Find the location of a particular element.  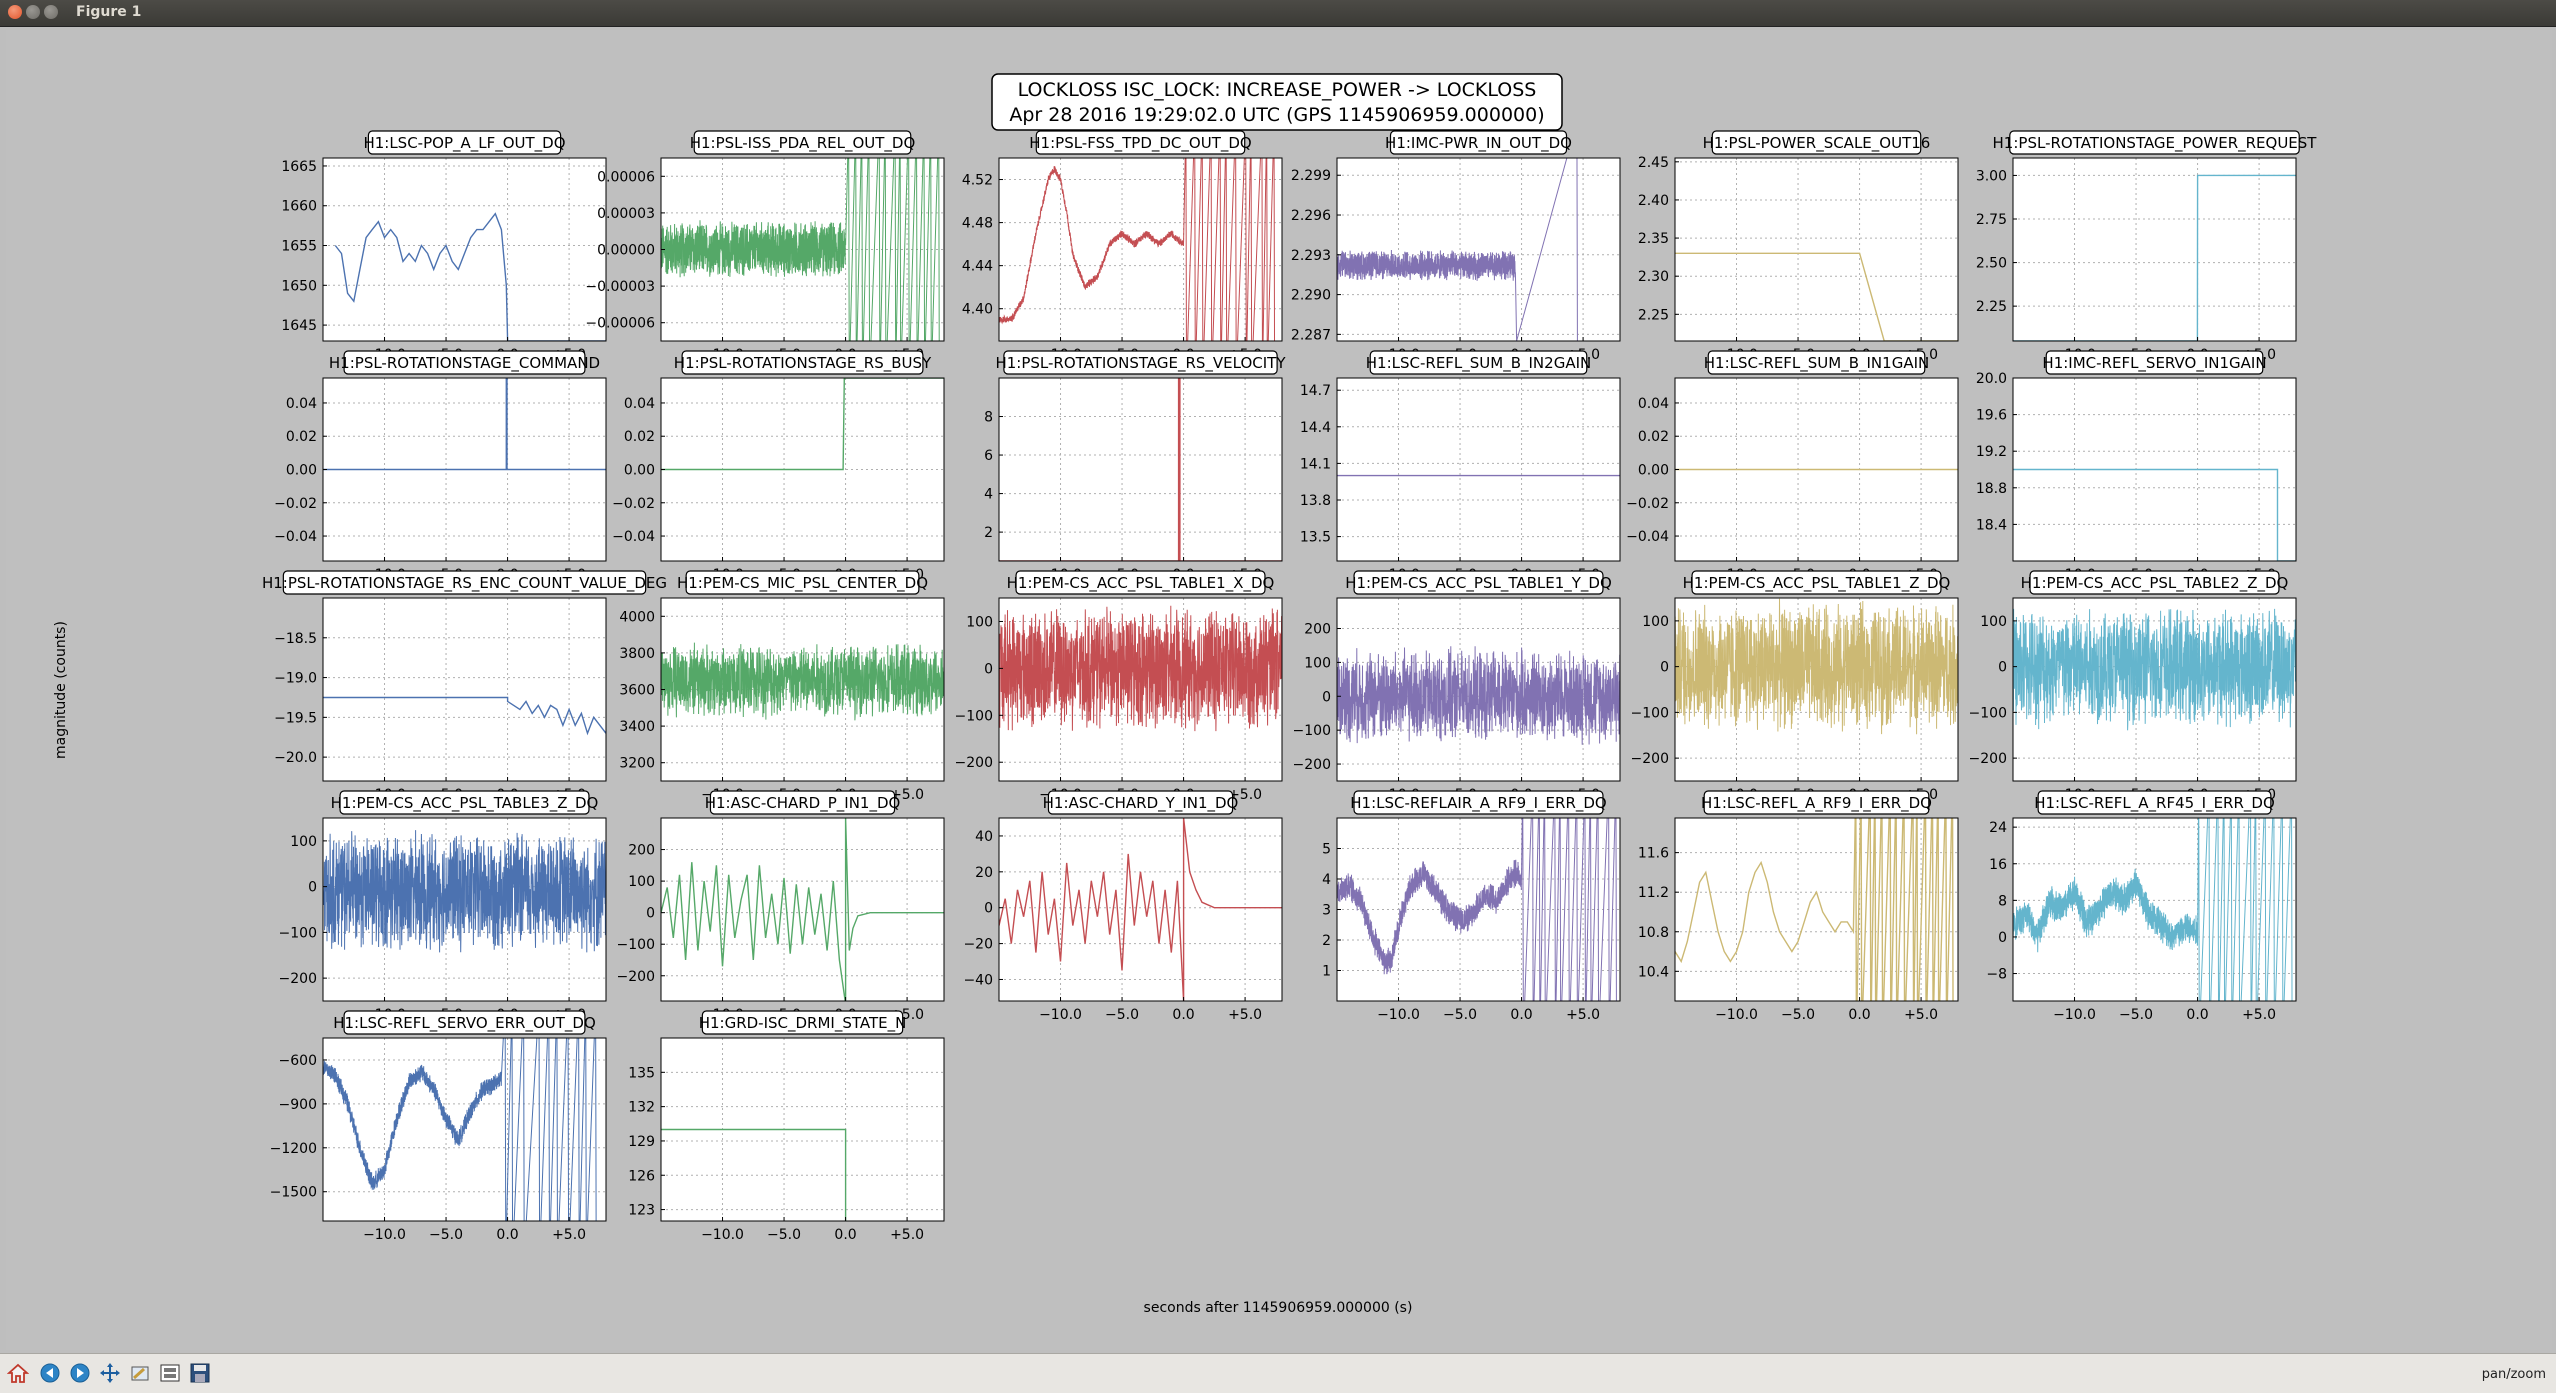

y-tick-label: 0 is located at coordinates (312, 888).